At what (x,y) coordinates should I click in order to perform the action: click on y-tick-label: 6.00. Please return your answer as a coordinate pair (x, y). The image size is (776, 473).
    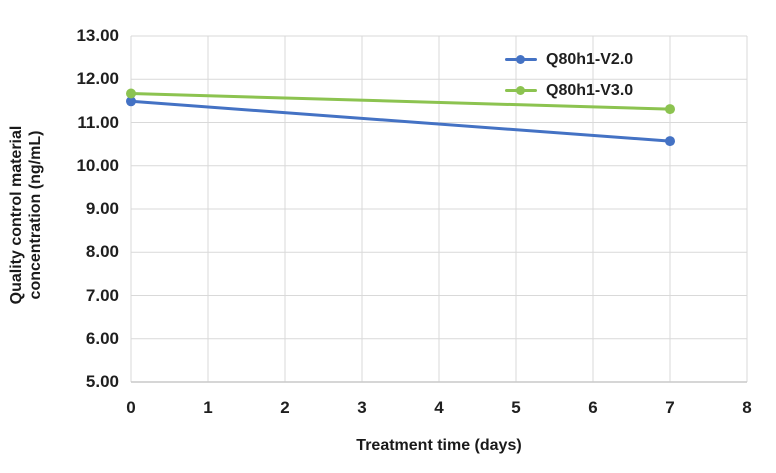
    Looking at the image, I should click on (102, 338).